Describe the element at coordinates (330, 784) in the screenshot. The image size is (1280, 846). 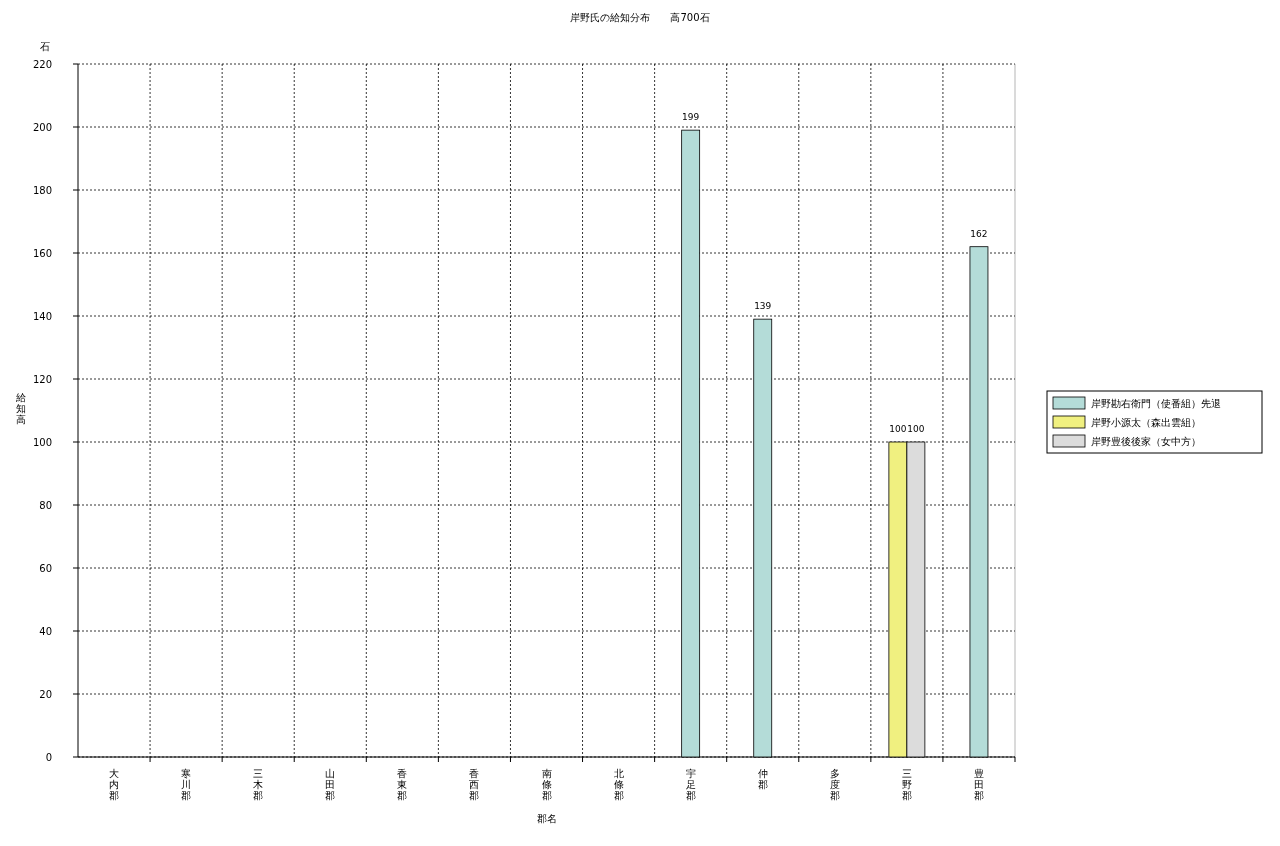
I see `x-tick-label: 山田郡` at that location.